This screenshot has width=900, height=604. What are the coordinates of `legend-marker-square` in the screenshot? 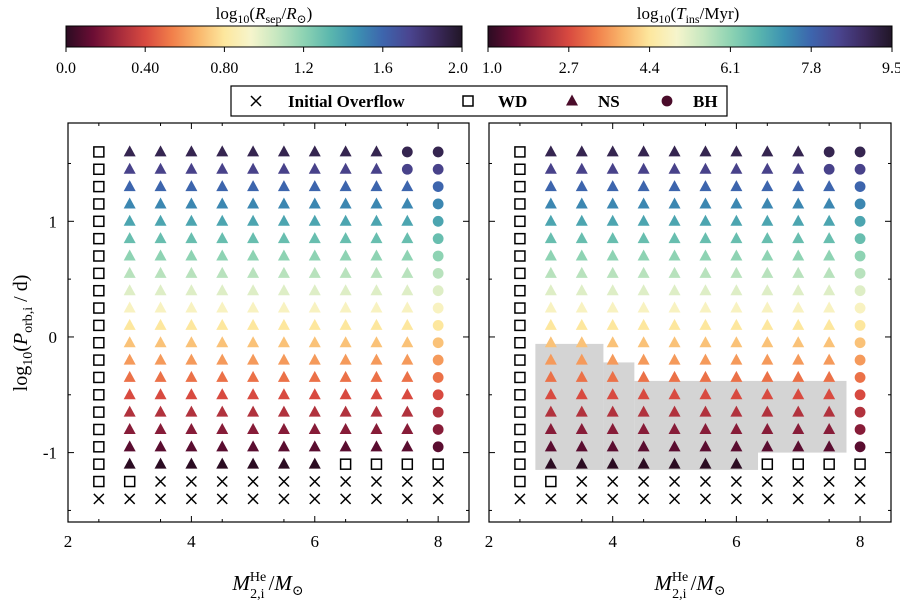 It's located at (468, 101).